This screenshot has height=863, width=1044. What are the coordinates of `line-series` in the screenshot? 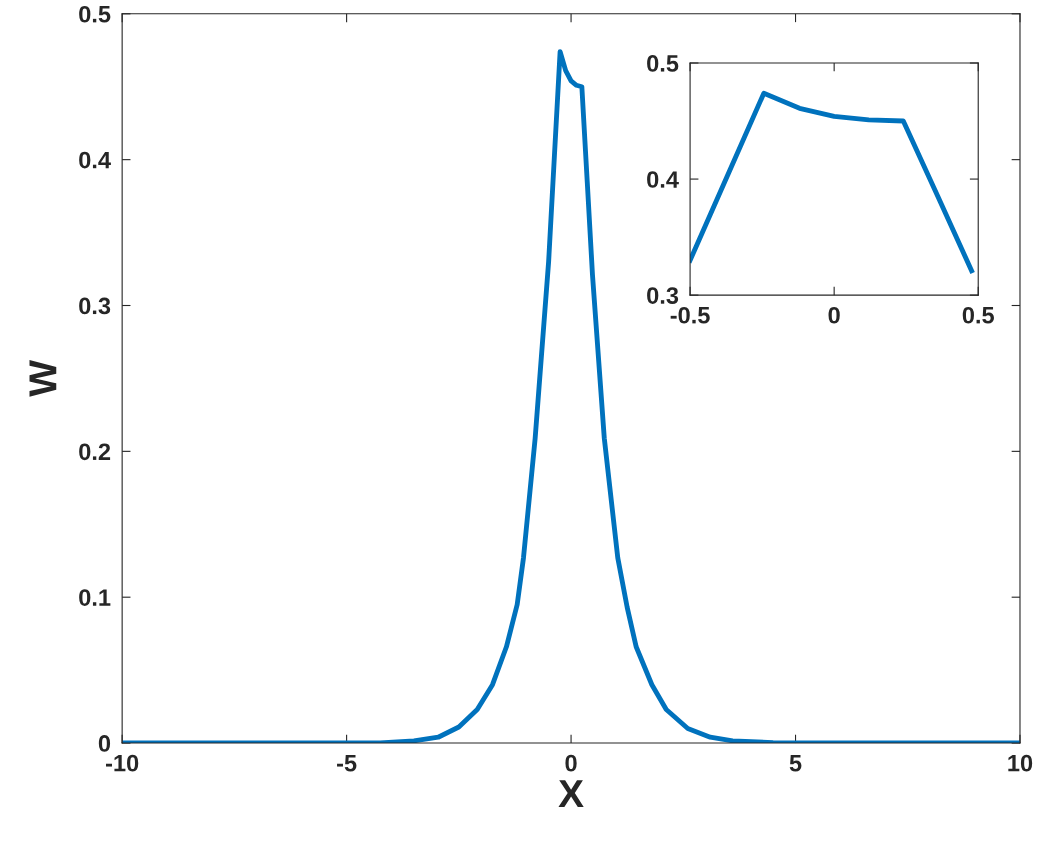 It's located at (832, 182).